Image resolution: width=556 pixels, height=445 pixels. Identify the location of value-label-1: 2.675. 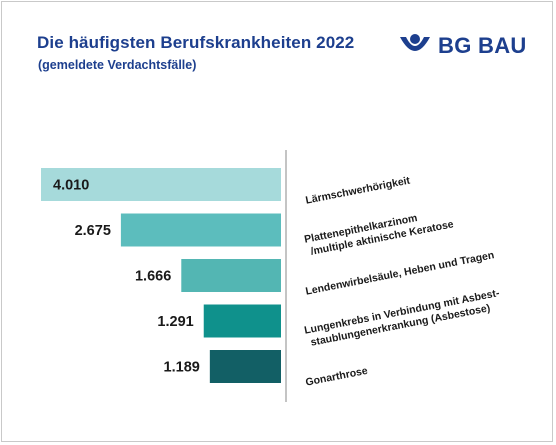
(93, 231).